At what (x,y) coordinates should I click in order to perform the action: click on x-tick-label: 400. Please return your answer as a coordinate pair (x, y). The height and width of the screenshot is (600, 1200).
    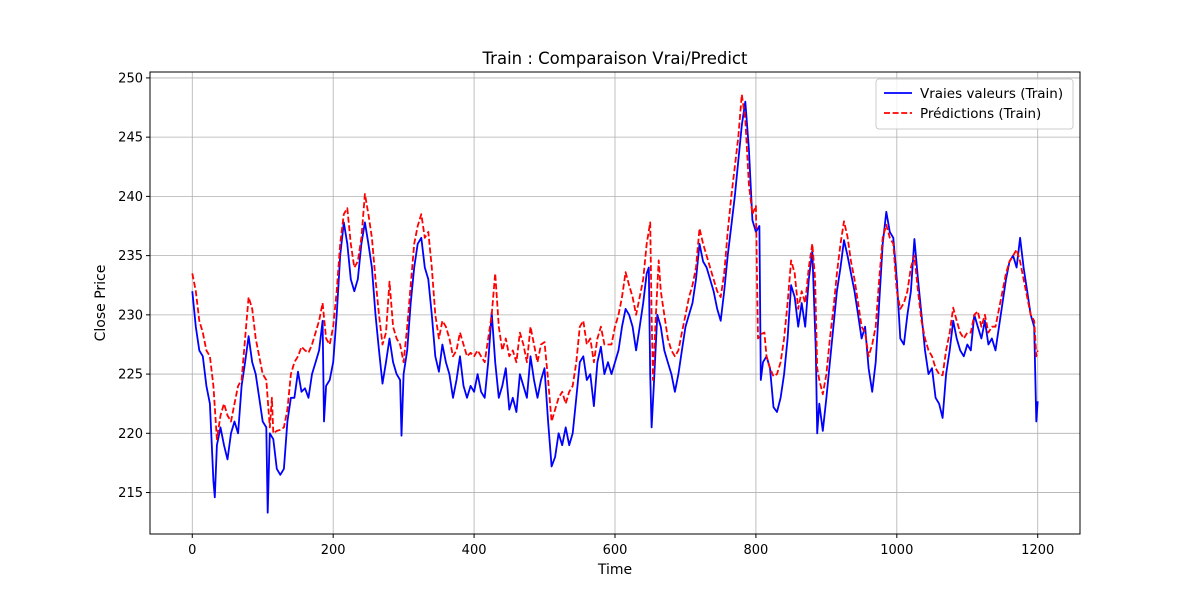
    Looking at the image, I should click on (474, 550).